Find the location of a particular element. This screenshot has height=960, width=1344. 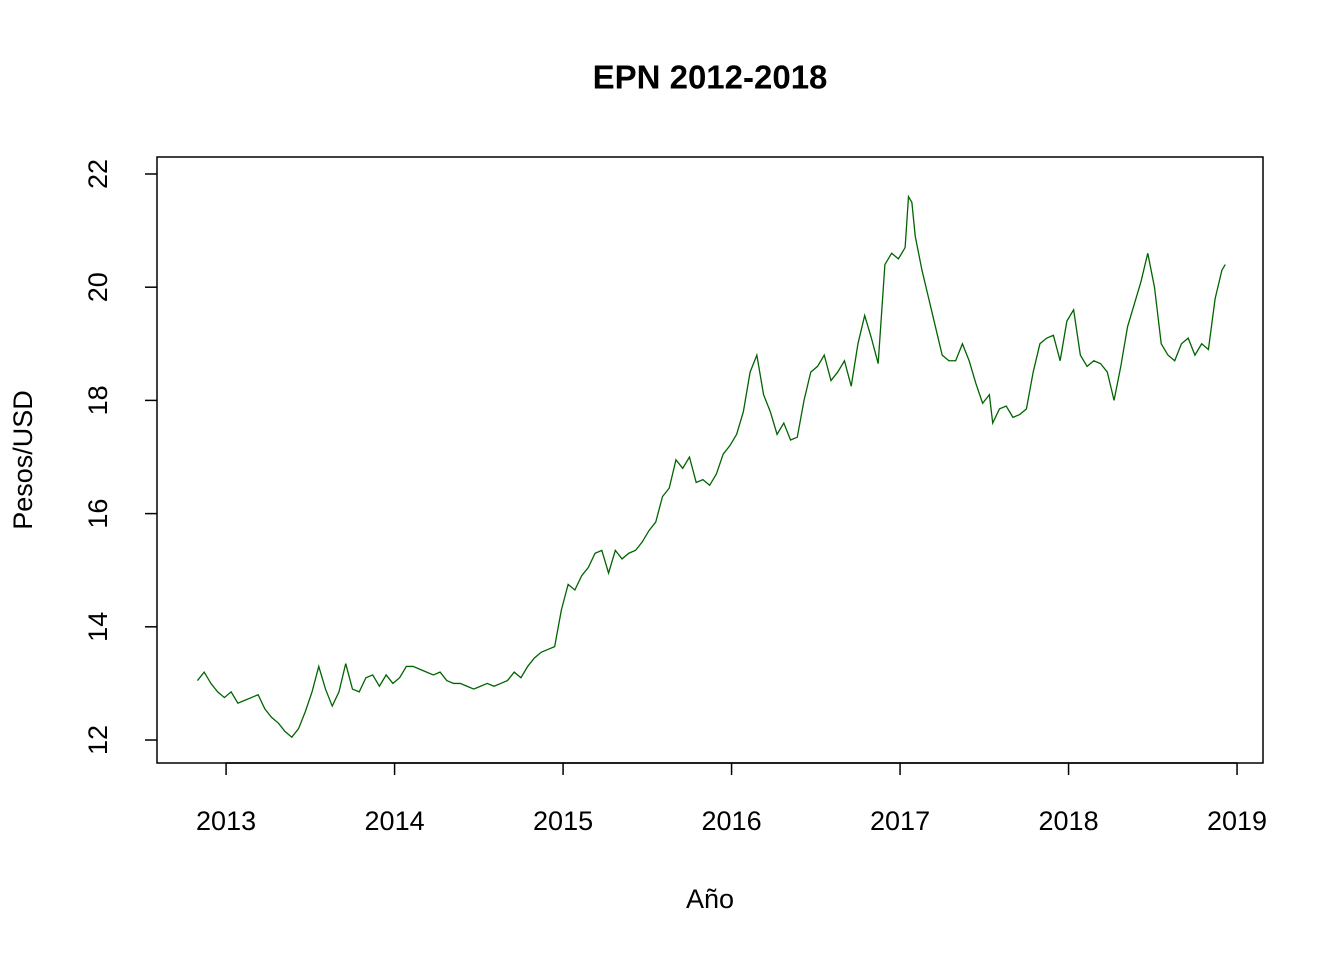

x-tick-label: 2019 is located at coordinates (1237, 821).